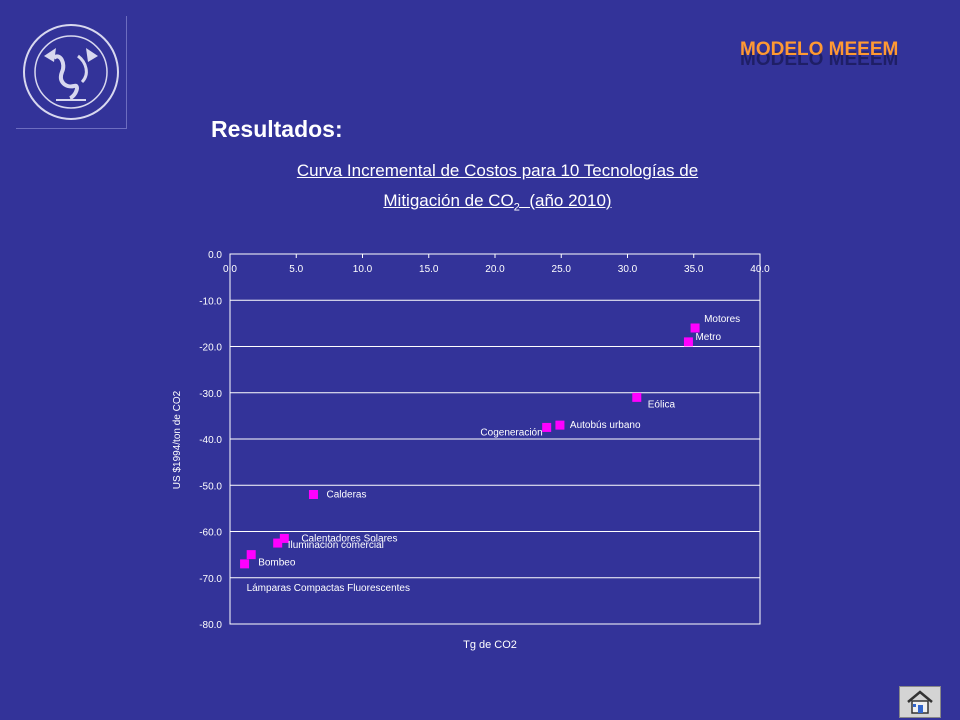 This screenshot has height=720, width=960. Describe the element at coordinates (349, 538) in the screenshot. I see `data-label: Calentadores Solares` at that location.